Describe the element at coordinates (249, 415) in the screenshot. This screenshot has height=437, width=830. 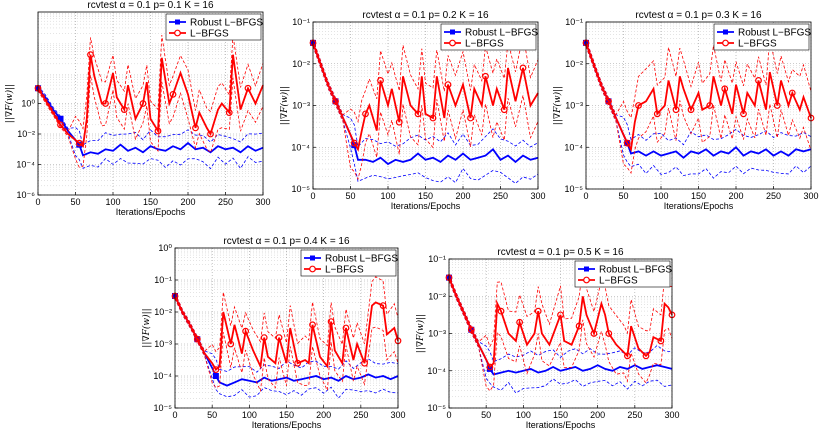
I see `x-tick-label: 100` at that location.